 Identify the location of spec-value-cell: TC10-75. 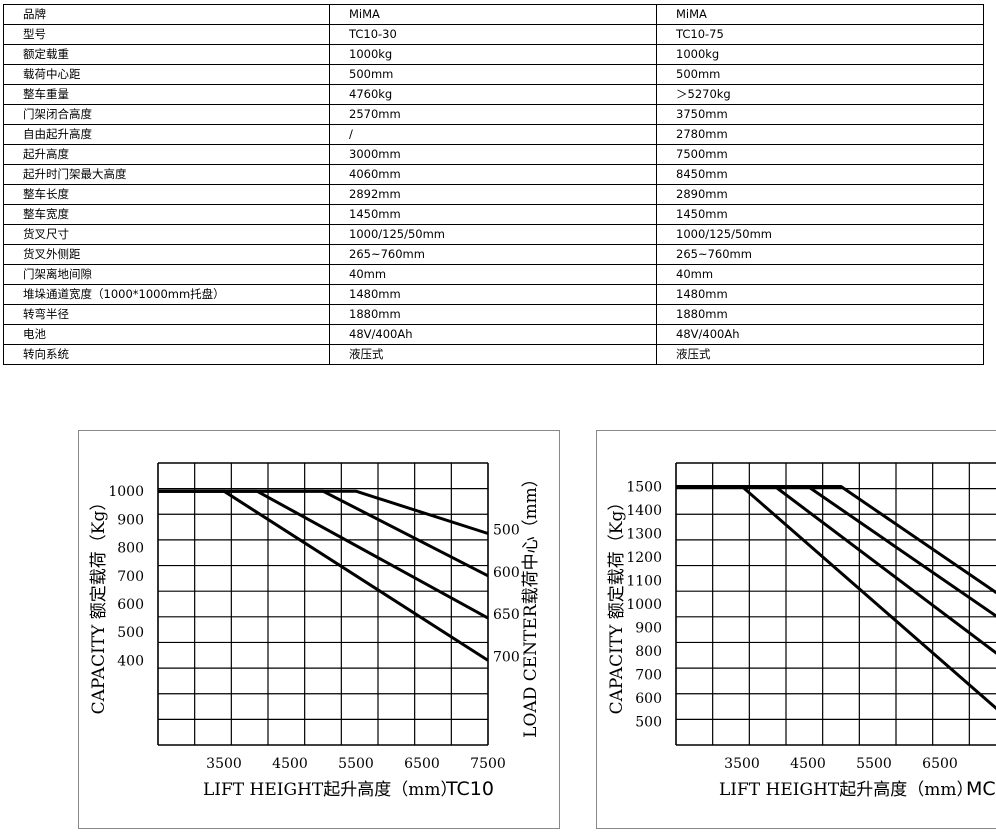
(820, 34).